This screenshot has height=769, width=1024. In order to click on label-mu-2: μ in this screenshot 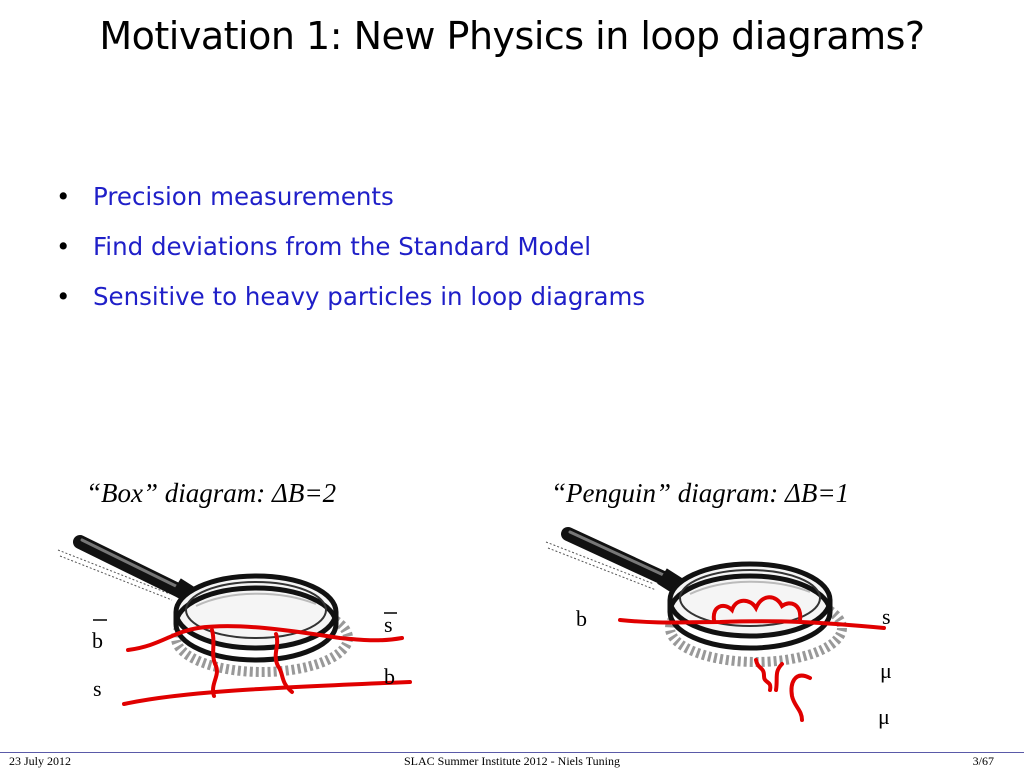, I will do `click(884, 716)`.